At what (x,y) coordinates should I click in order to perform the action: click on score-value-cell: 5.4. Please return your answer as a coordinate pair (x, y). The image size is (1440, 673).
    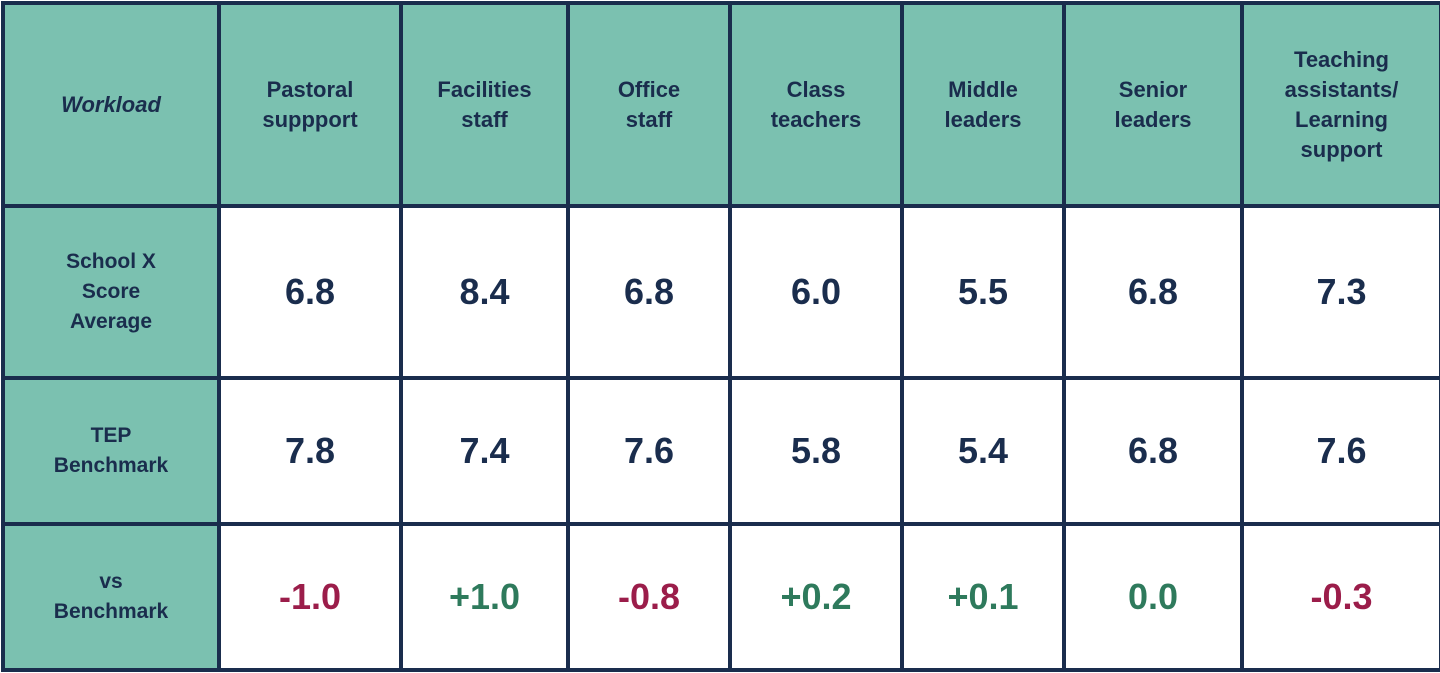
    Looking at the image, I should click on (983, 451).